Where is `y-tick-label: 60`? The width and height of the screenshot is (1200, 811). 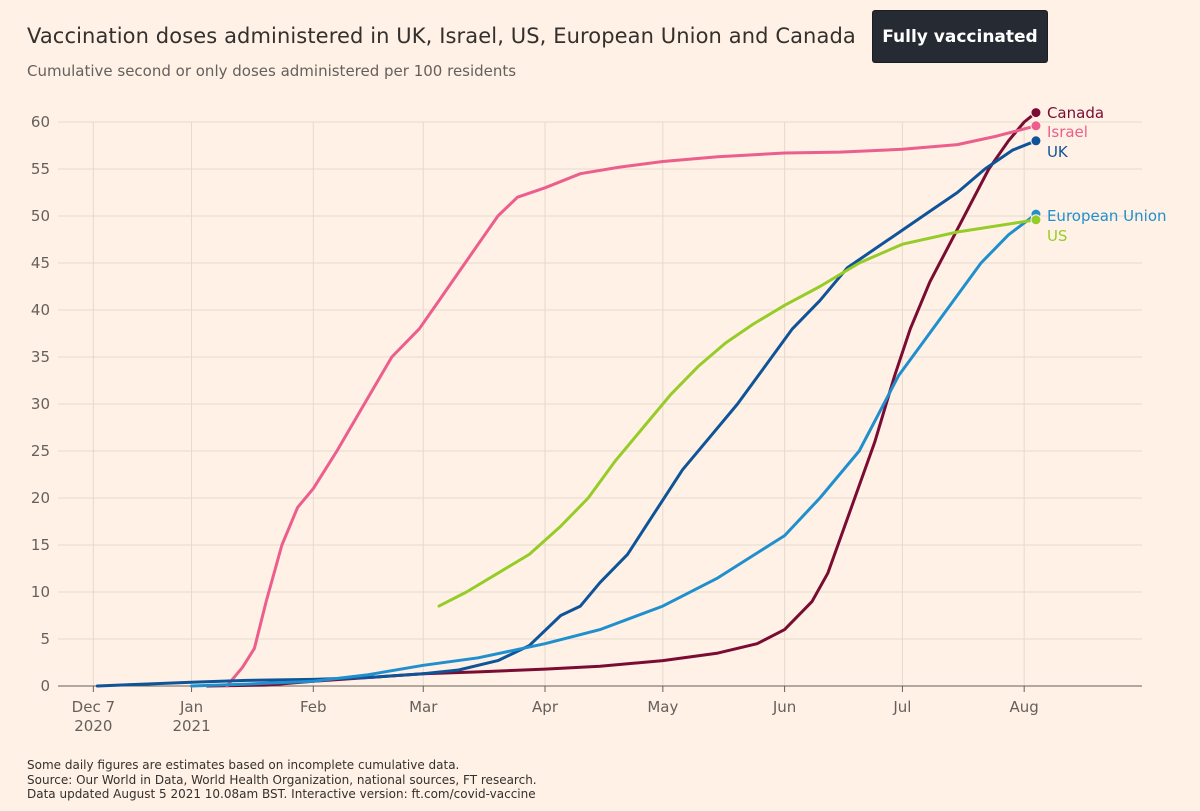 y-tick-label: 60 is located at coordinates (40, 122).